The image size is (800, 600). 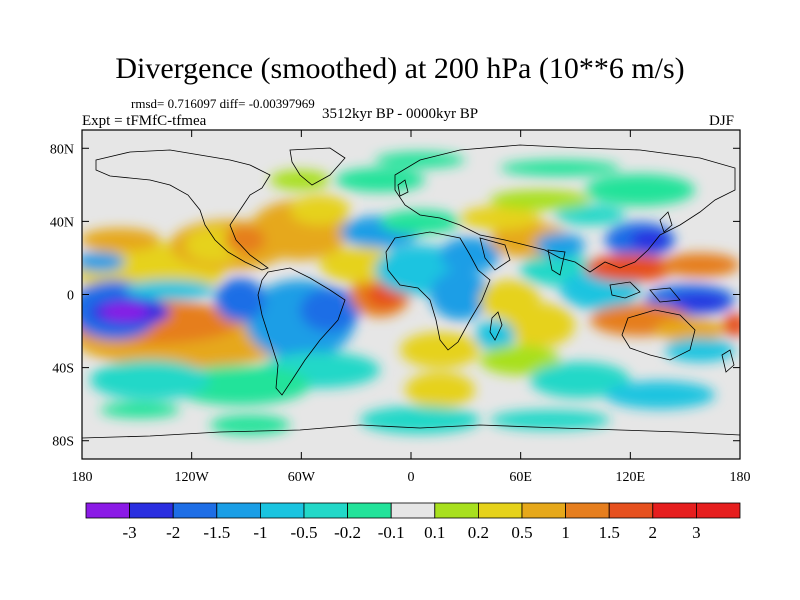 What do you see at coordinates (478, 532) in the screenshot?
I see `colorbar-label: 0.2` at bounding box center [478, 532].